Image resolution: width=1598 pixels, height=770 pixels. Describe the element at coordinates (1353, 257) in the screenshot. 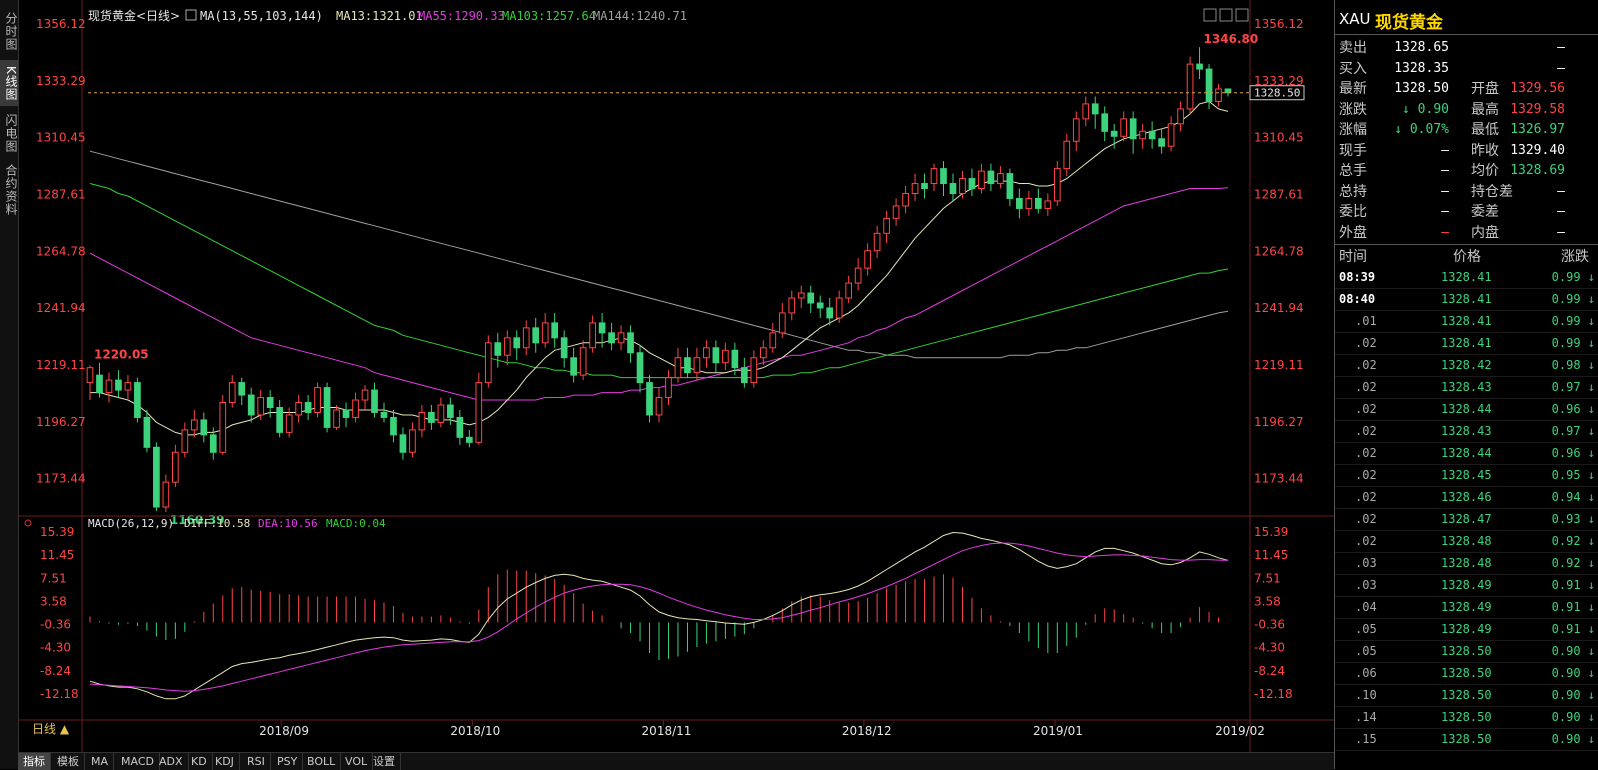

I see `tick-header-time: 时间` at that location.